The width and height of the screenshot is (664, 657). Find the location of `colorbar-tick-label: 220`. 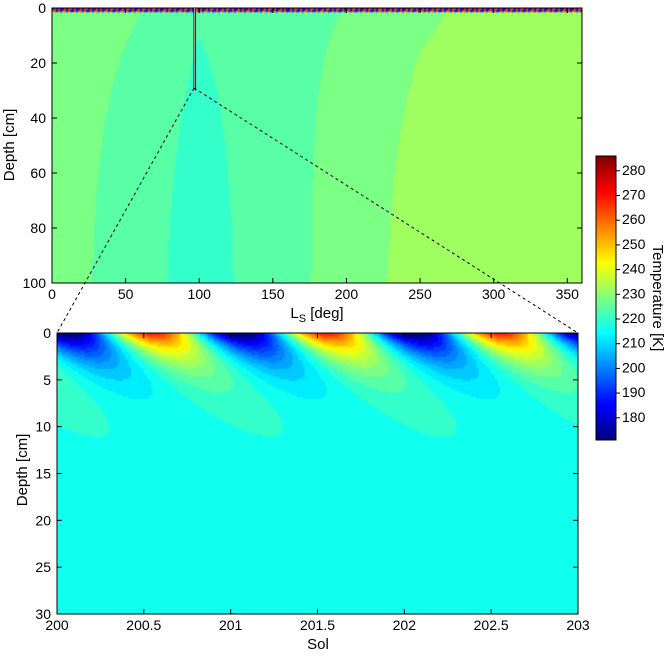

colorbar-tick-label: 220 is located at coordinates (634, 318).